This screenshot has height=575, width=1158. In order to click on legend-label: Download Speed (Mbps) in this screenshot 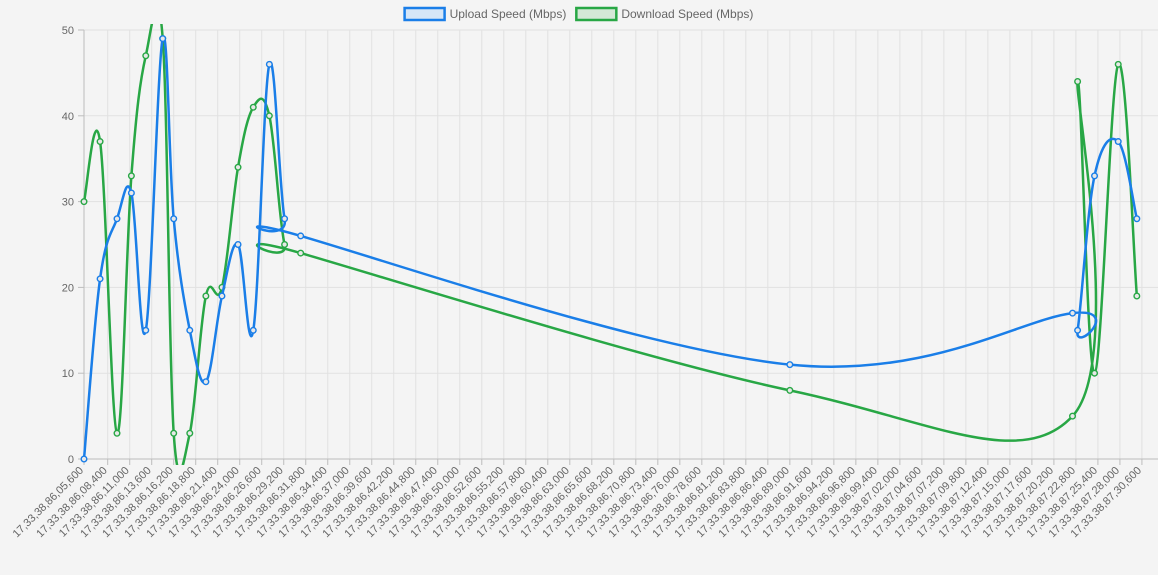, I will do `click(687, 14)`.